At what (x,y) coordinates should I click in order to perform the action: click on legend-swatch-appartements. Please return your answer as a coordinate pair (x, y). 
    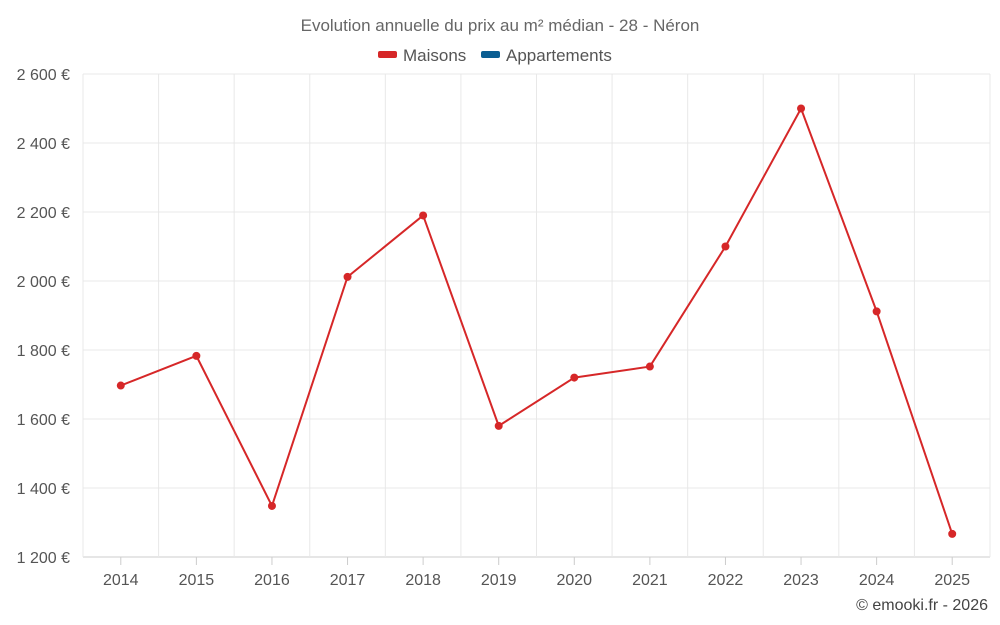
    Looking at the image, I should click on (490, 54).